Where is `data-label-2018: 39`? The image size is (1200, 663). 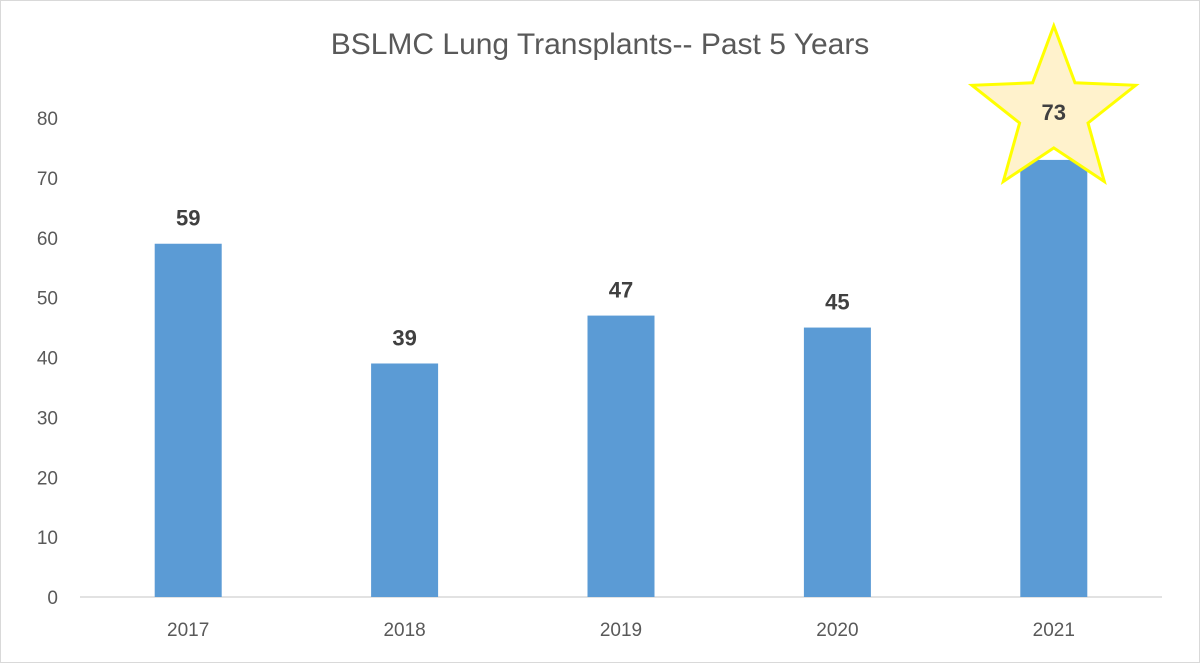 data-label-2018: 39 is located at coordinates (404, 337).